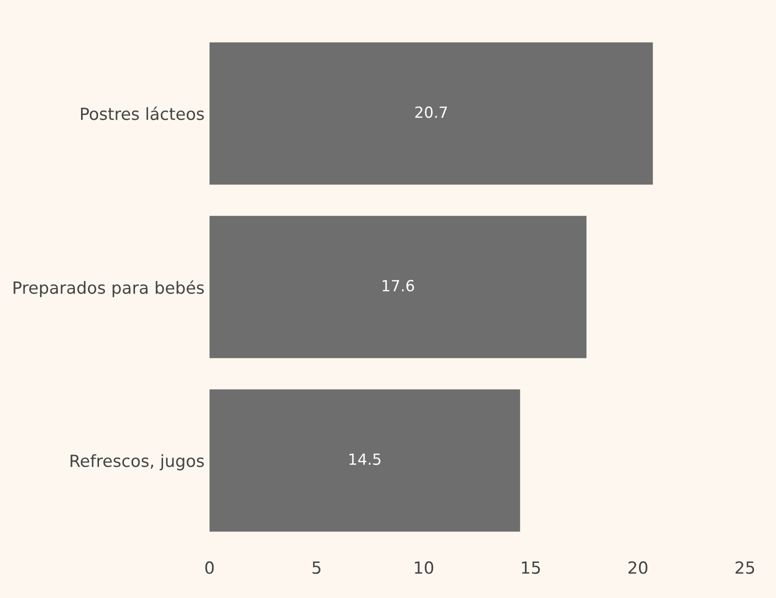 The height and width of the screenshot is (598, 776). What do you see at coordinates (638, 567) in the screenshot?
I see `x-tick-label: 20` at bounding box center [638, 567].